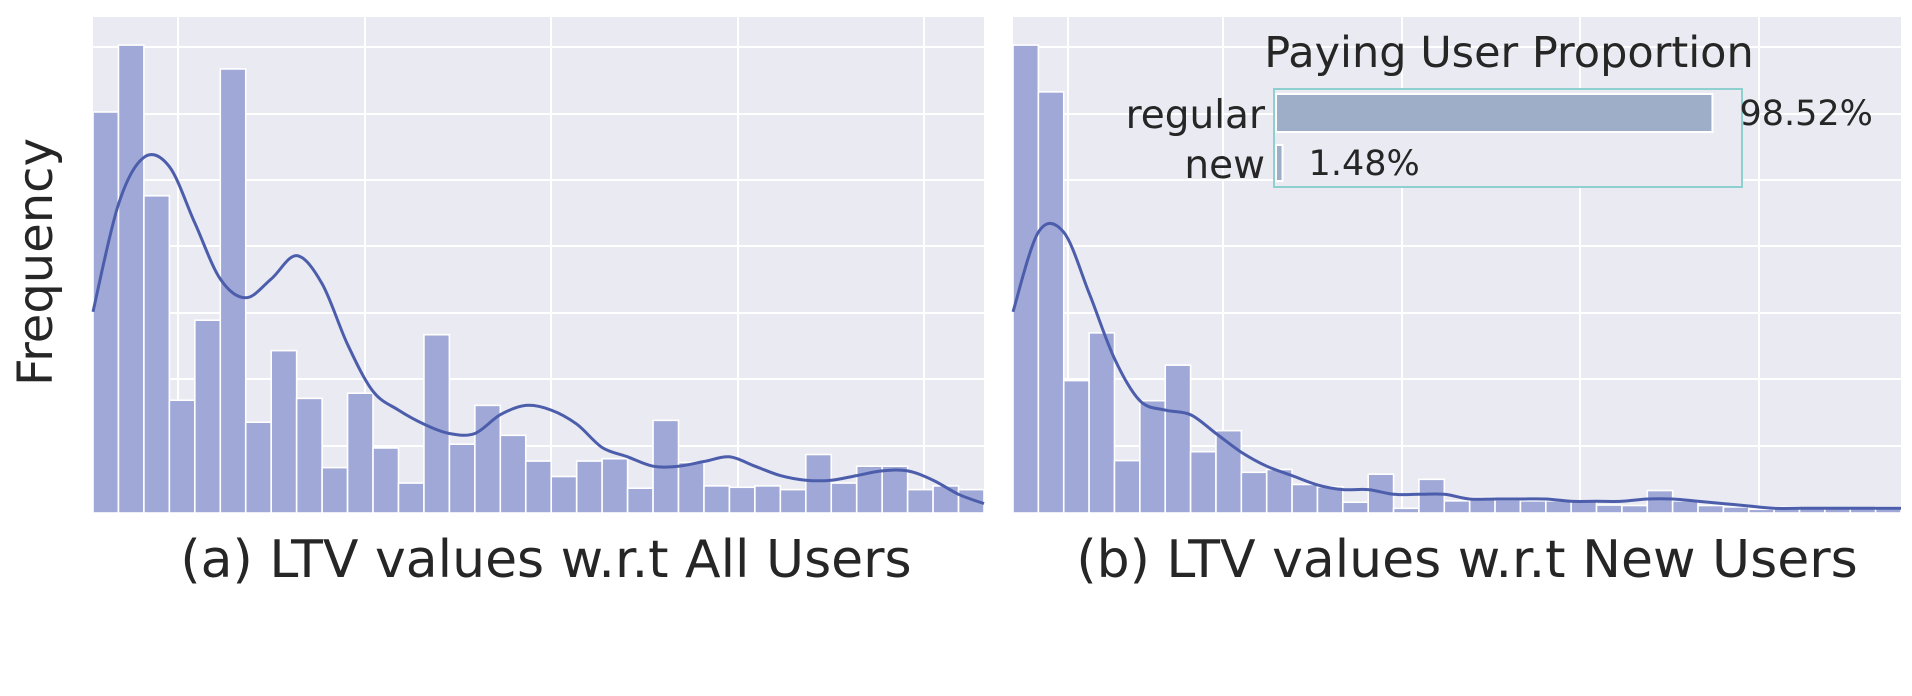 The height and width of the screenshot is (696, 1912). I want to click on inset-category-regular: regular, so click(1196, 115).